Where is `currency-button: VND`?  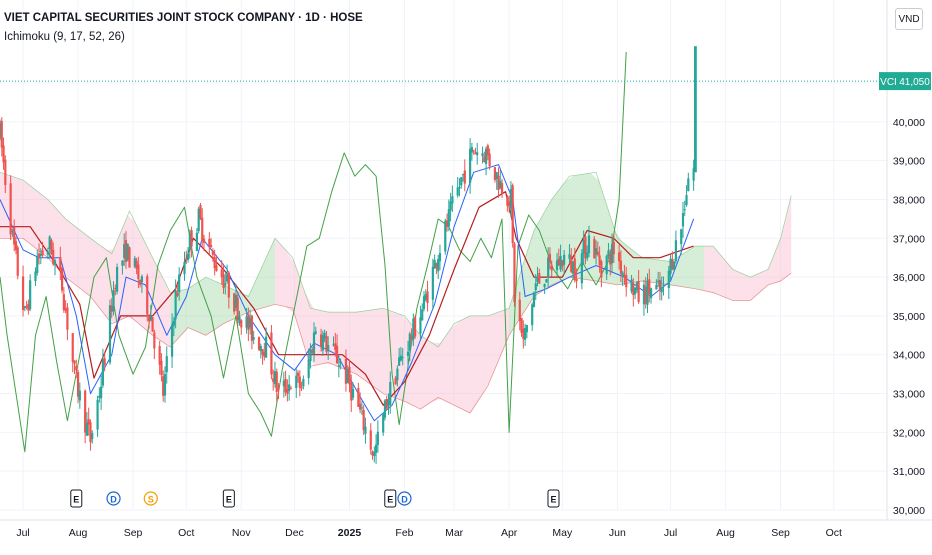 currency-button: VND is located at coordinates (909, 19).